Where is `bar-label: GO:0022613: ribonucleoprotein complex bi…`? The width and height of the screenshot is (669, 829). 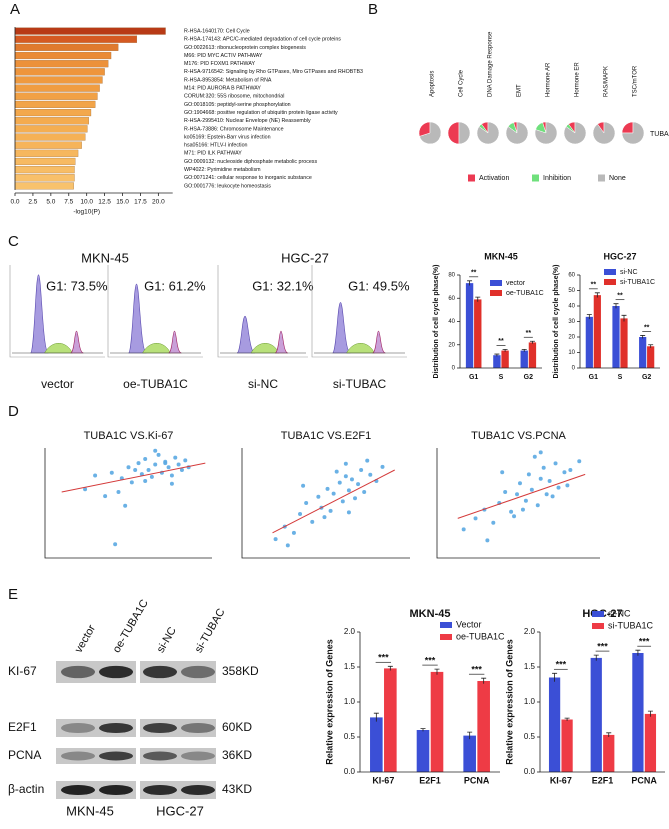 bar-label: GO:0022613: ribonucleoprotein complex bi… is located at coordinates (245, 48).